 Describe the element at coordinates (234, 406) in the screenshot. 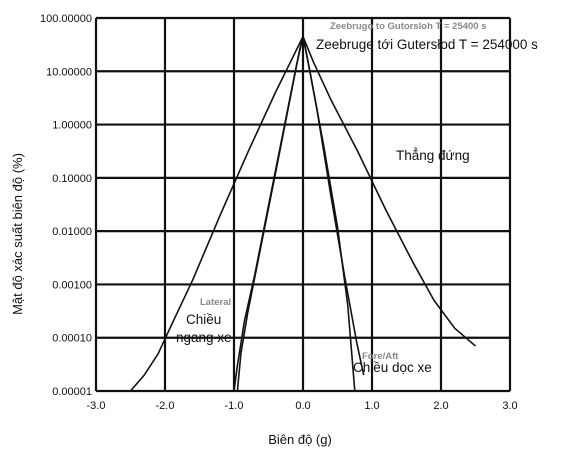

I see `x-tick-label: -1.0` at that location.